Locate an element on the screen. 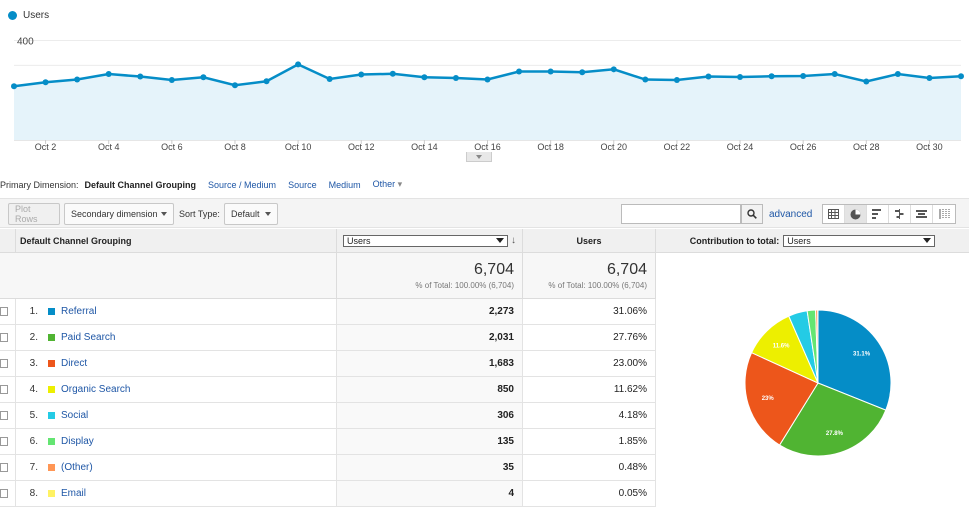 The width and height of the screenshot is (969, 524). table-row: 2. Paid Search 2,031 27.76% is located at coordinates (328, 338).